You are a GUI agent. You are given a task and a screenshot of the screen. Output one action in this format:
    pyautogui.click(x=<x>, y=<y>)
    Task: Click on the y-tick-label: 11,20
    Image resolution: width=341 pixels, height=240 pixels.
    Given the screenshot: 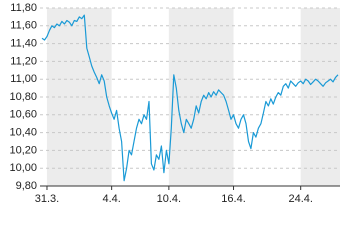 What is the action you would take?
    pyautogui.click(x=23, y=61)
    